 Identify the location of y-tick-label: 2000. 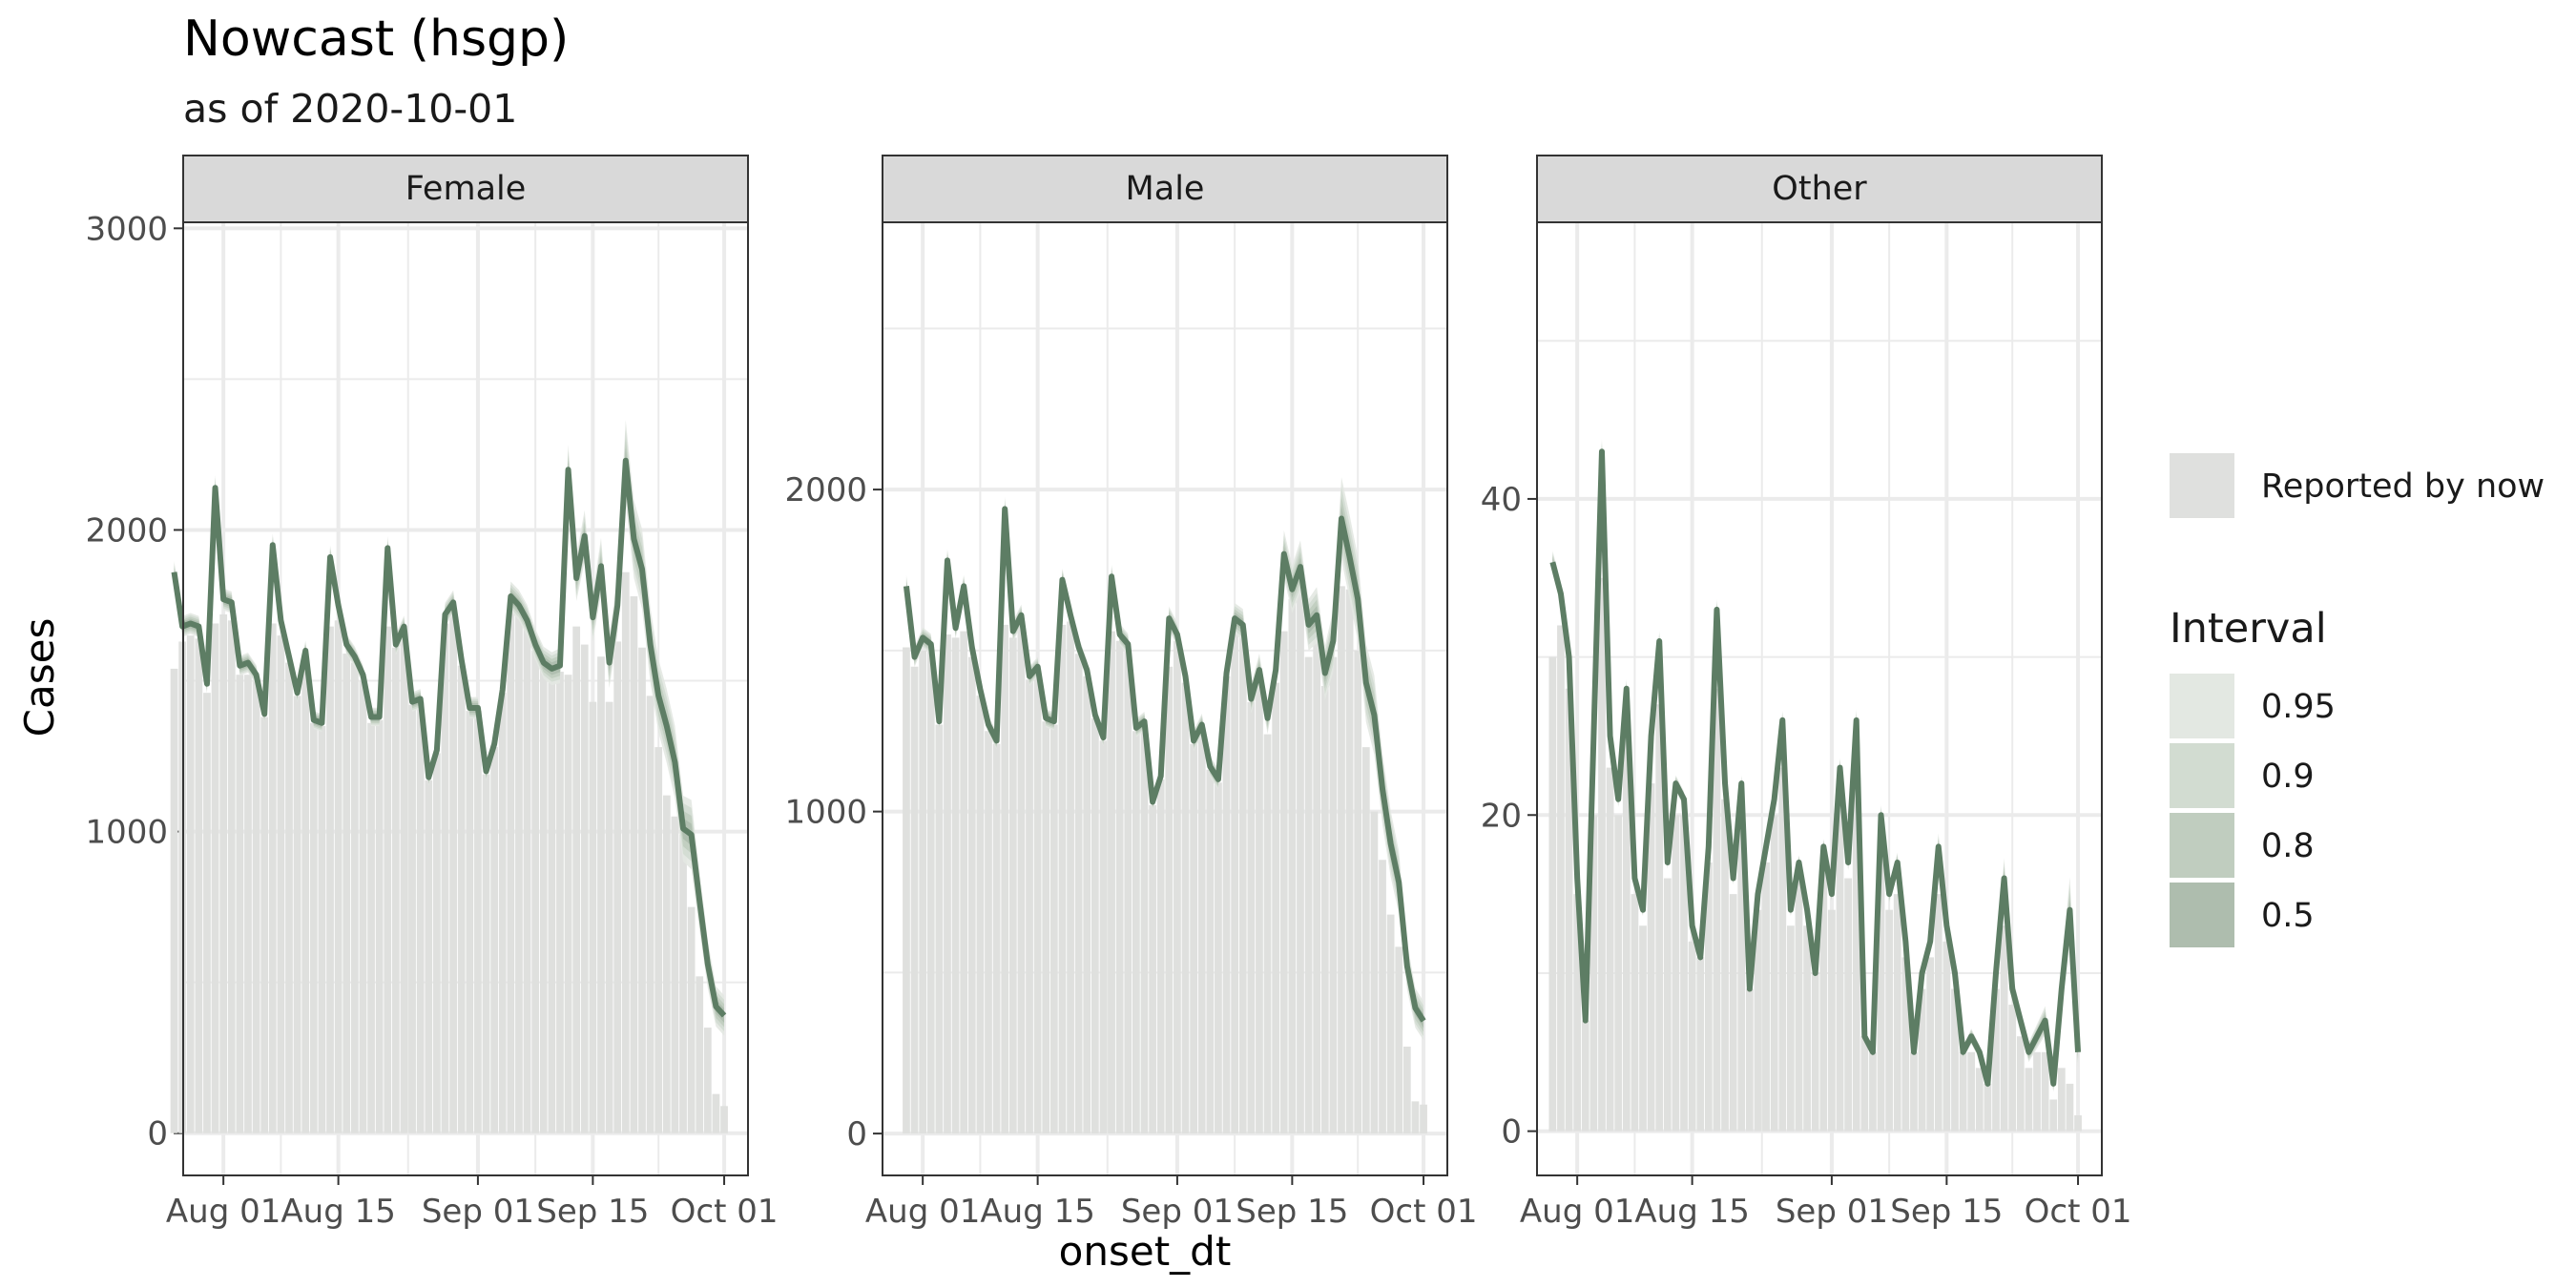
(825, 490).